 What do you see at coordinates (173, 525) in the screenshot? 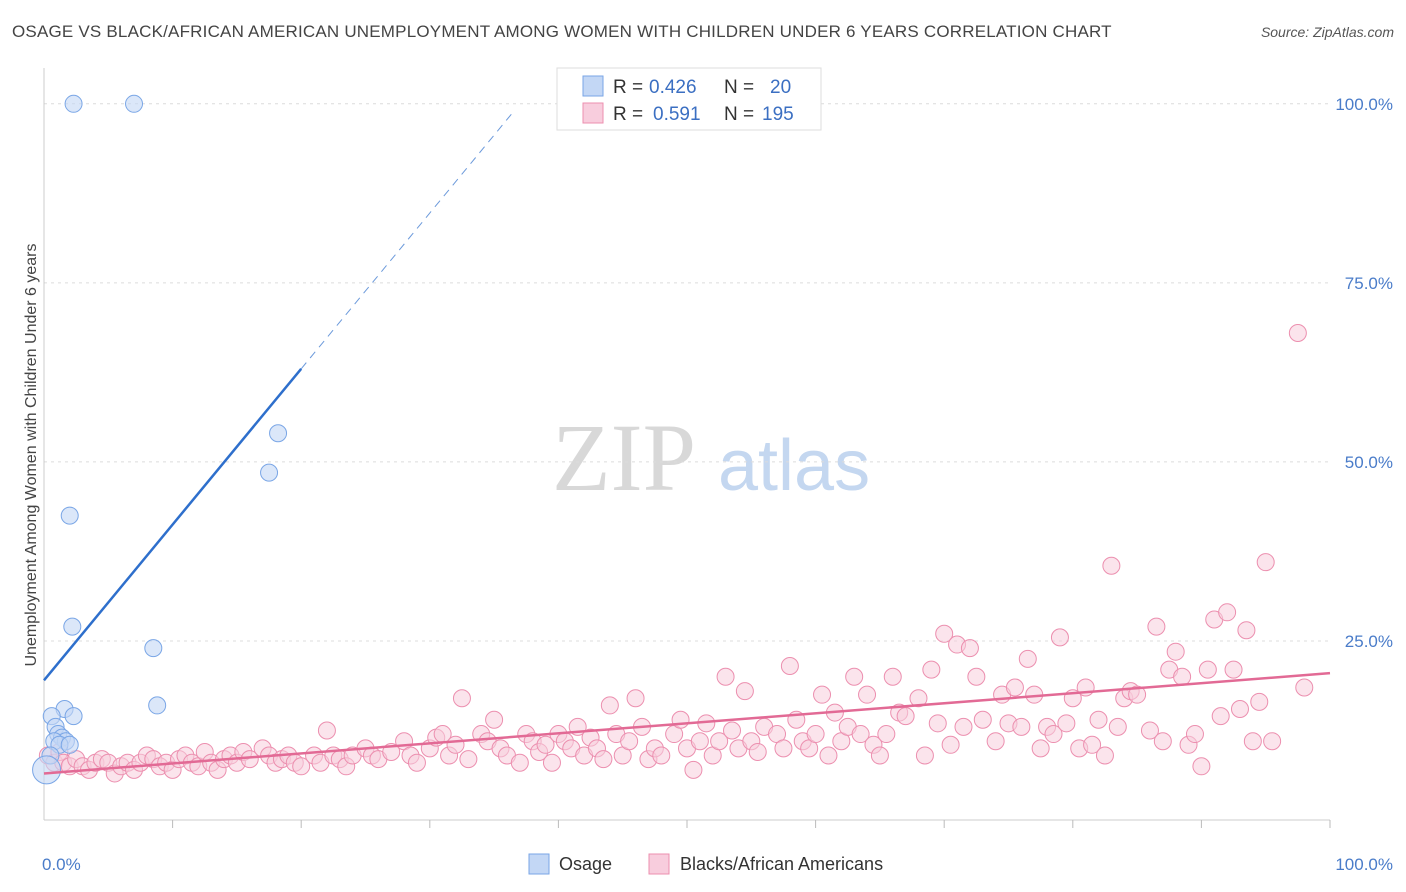
I see `trend-osage-solid` at bounding box center [173, 525].